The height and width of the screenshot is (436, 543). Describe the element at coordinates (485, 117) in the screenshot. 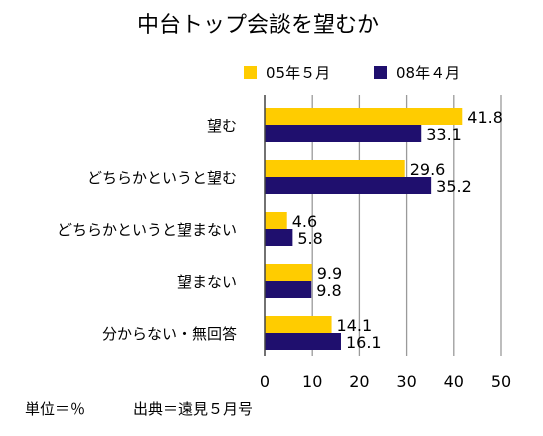

I see `value-label-0-0: 41.8` at that location.